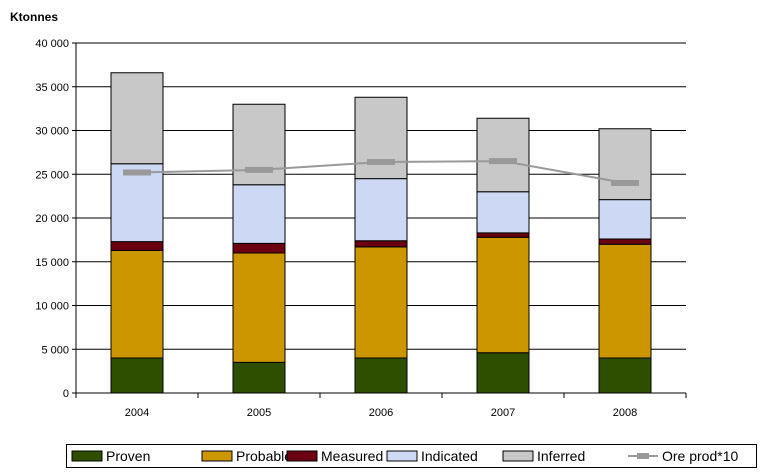  Describe the element at coordinates (625, 219) in the screenshot. I see `bar-indicated-2008` at that location.